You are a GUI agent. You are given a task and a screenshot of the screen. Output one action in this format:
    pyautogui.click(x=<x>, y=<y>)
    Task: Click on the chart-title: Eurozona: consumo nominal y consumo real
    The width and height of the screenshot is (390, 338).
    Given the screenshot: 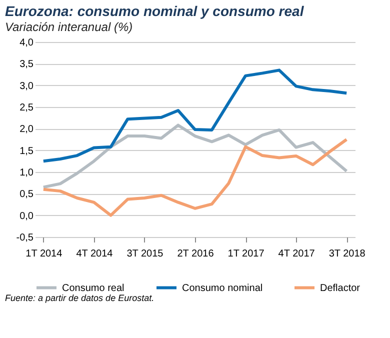 What is the action you would take?
    pyautogui.click(x=155, y=11)
    